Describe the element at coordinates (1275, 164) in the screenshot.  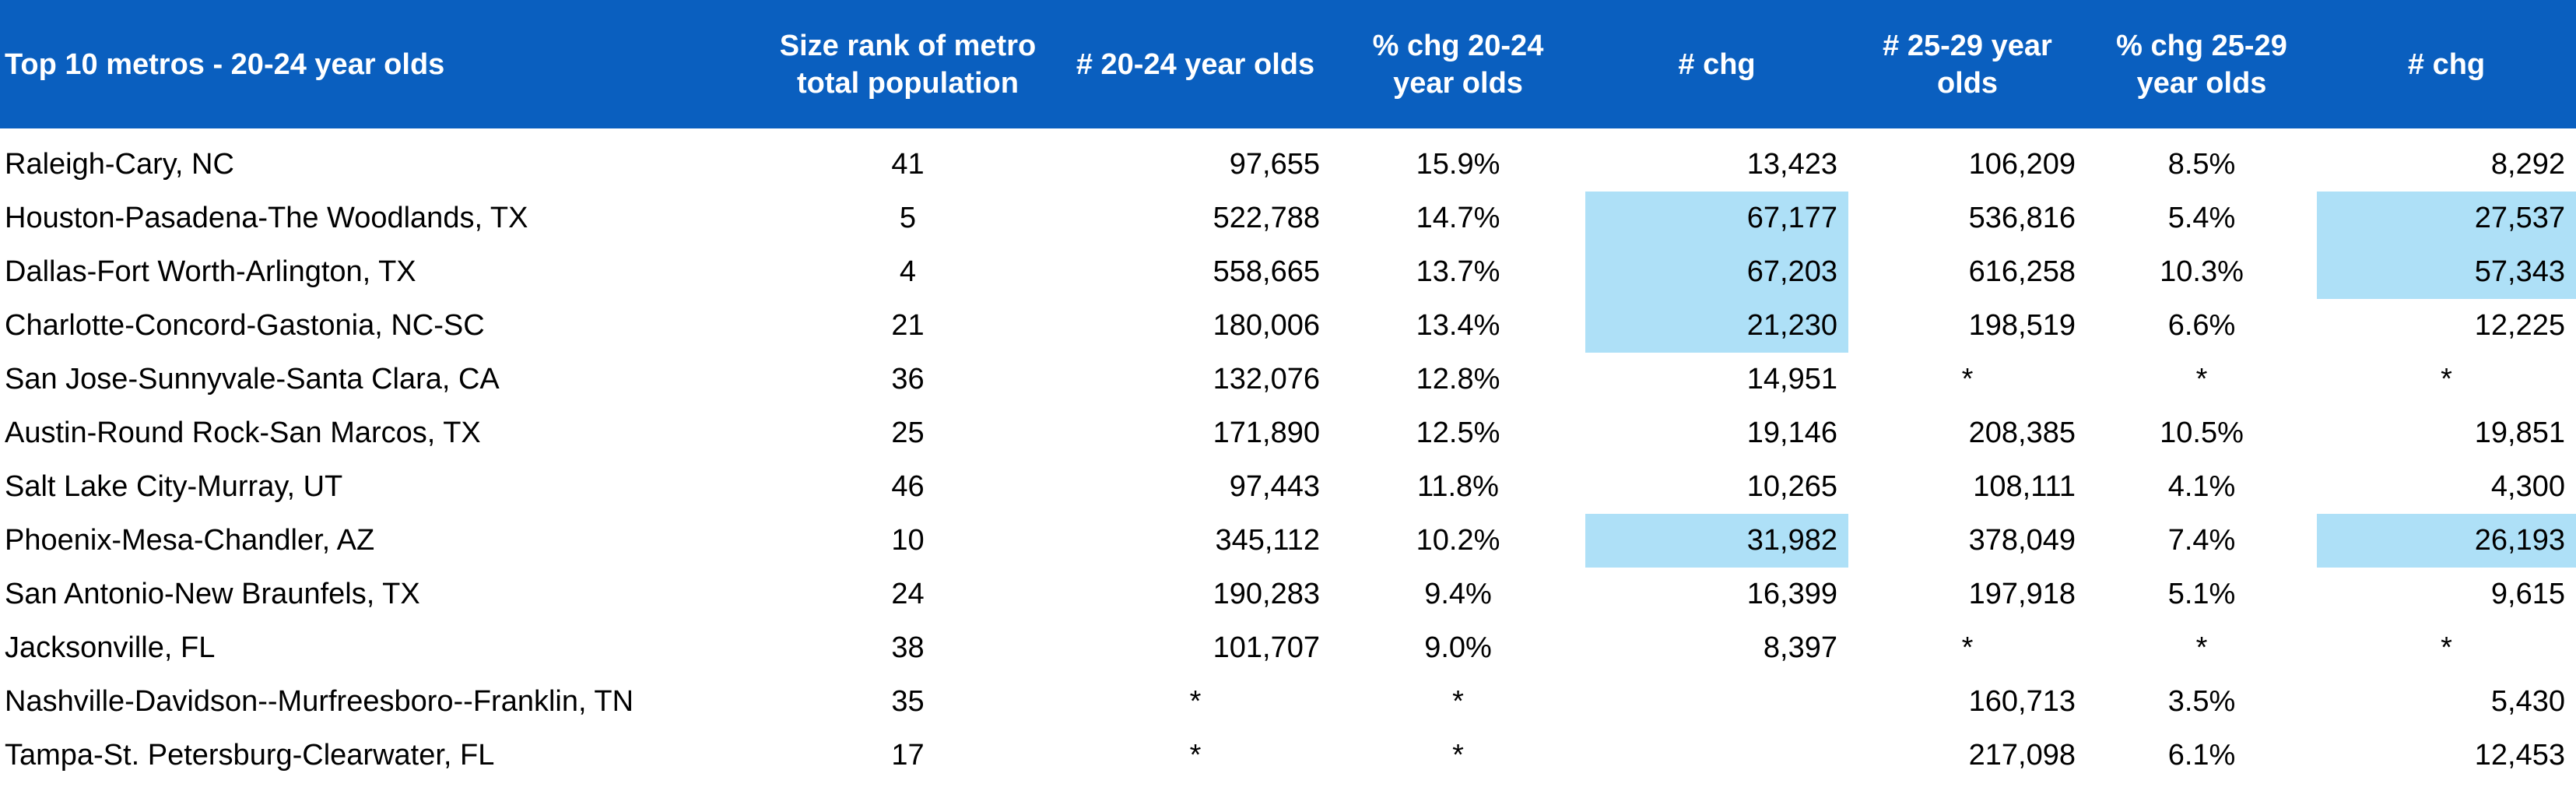
I see `data-cell: 97,655` at that location.